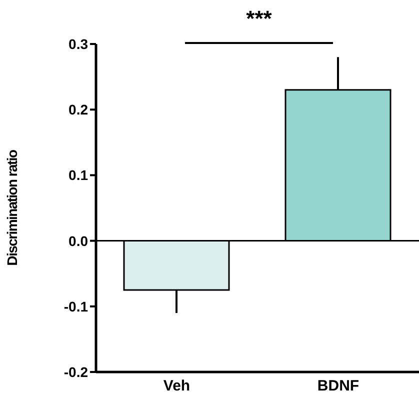 The image size is (419, 409). What do you see at coordinates (78, 175) in the screenshot?
I see `y-tick-label: 0.1` at bounding box center [78, 175].